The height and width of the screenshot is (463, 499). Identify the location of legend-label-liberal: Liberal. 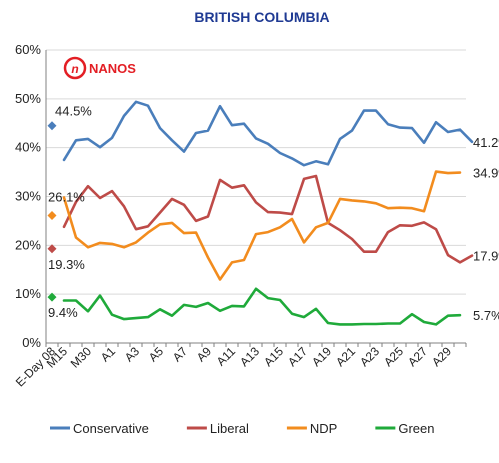
(229, 428).